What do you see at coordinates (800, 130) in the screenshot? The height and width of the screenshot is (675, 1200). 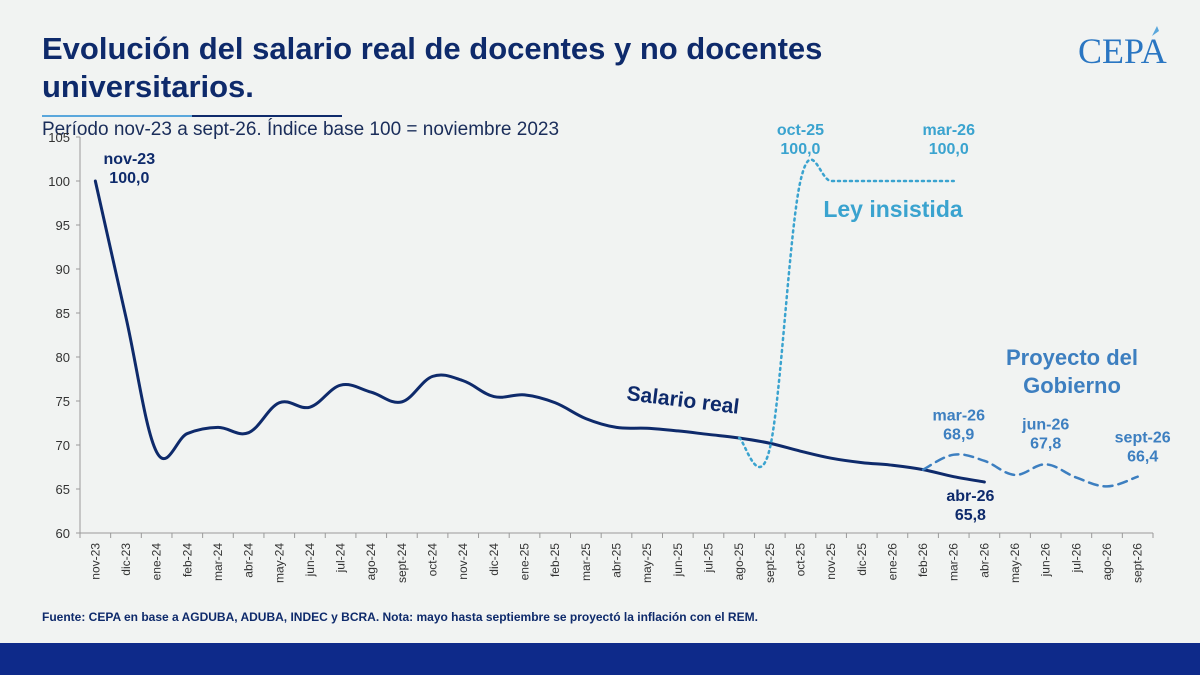 I see `annotation-label-oct25: oct-25` at bounding box center [800, 130].